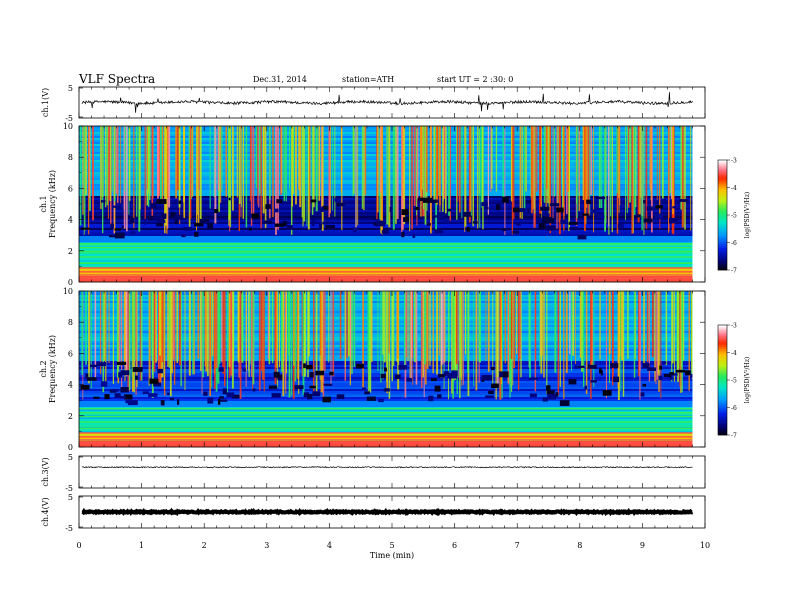  I want to click on ch1-spectrogram-colorbar-tick-3: -6, so click(734, 243).